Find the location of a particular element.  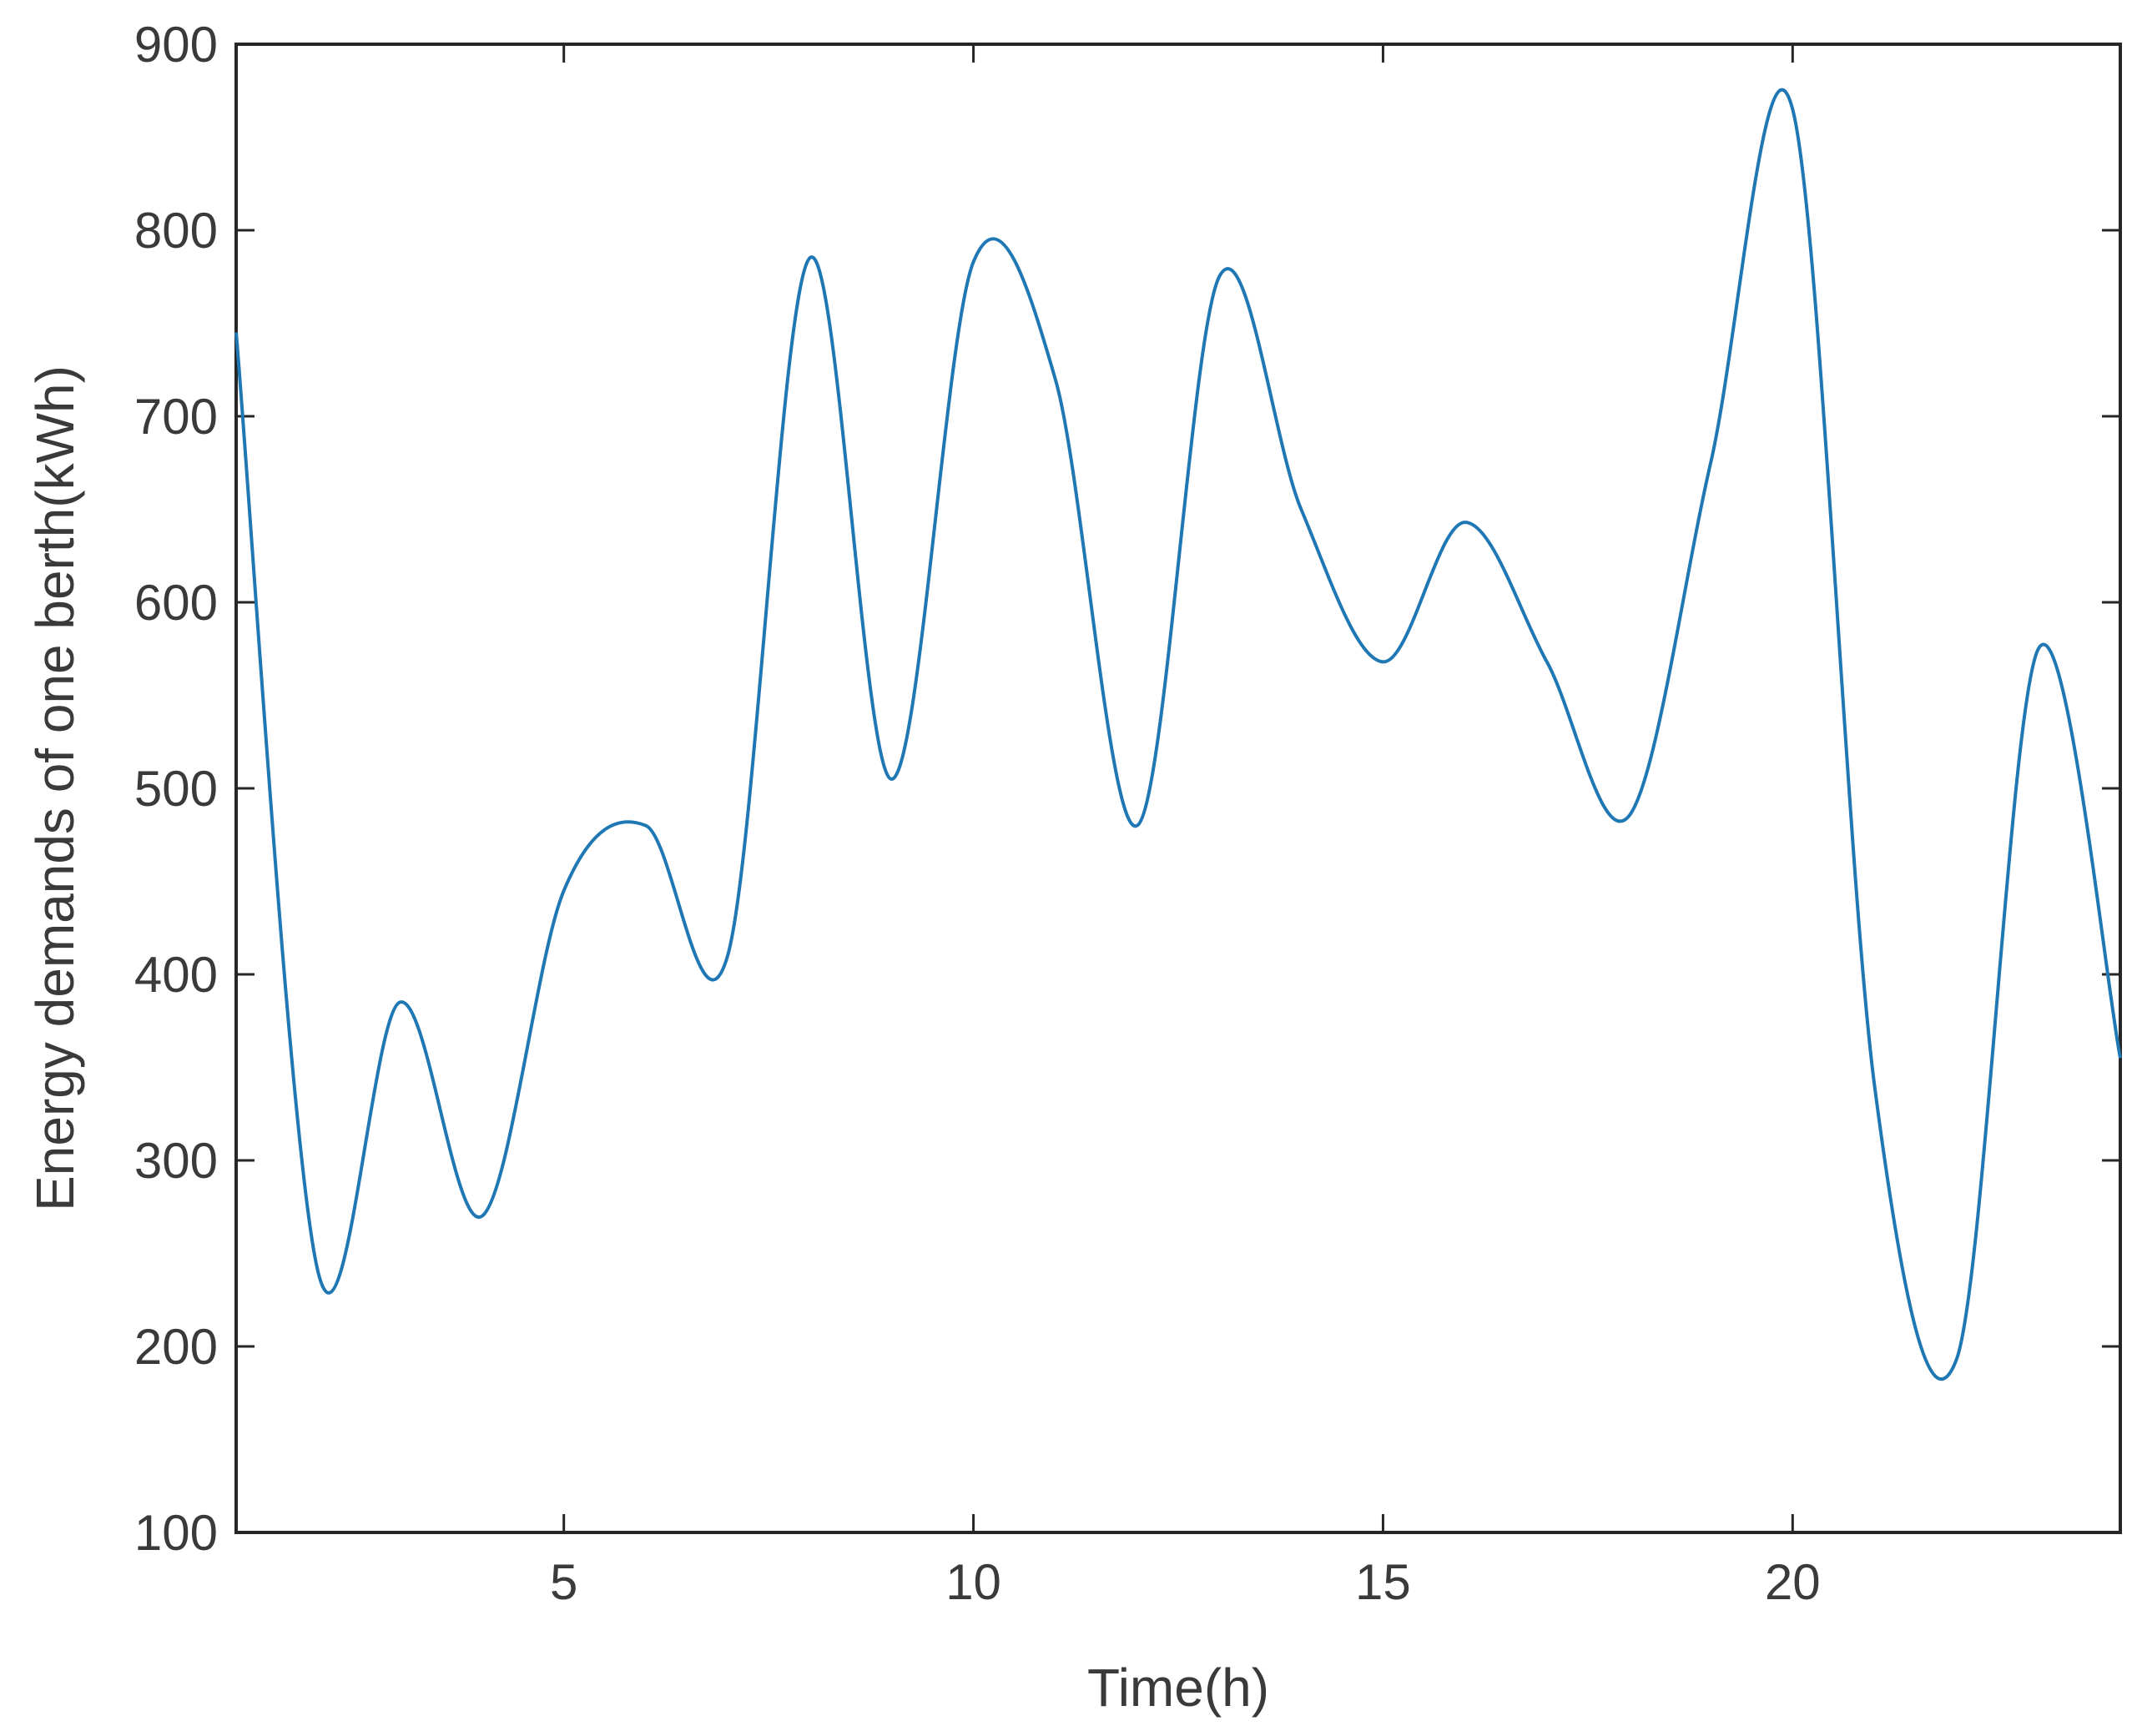

y-tick-label: 100 is located at coordinates (176, 1533).